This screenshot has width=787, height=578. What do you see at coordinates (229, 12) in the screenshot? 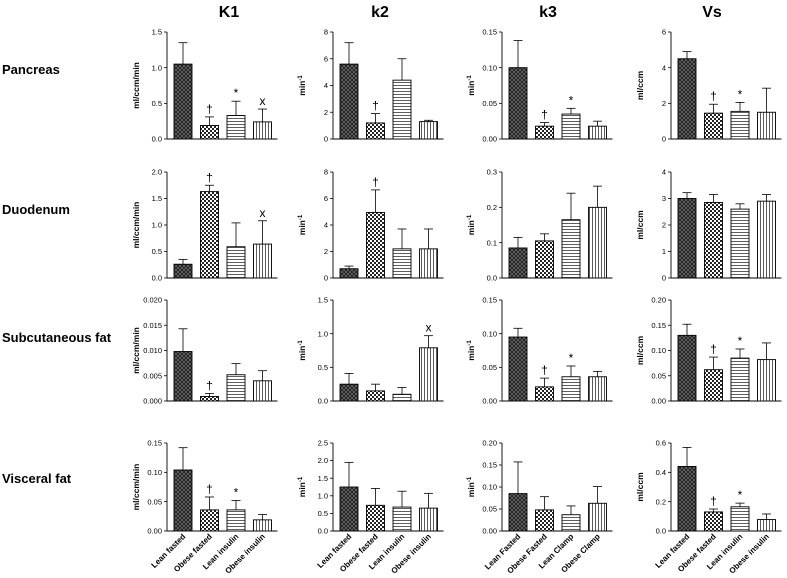
I see `column-title-k1: K1` at bounding box center [229, 12].